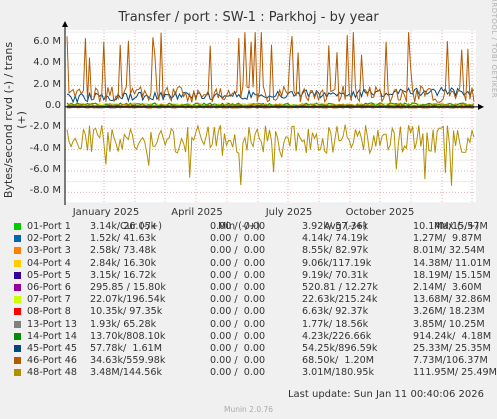 The width and height of the screenshot is (497, 419). What do you see at coordinates (493, 49) in the screenshot?
I see `rrdtool-watermark: RRDTOOL / TOBI OETIKER` at bounding box center [493, 49].